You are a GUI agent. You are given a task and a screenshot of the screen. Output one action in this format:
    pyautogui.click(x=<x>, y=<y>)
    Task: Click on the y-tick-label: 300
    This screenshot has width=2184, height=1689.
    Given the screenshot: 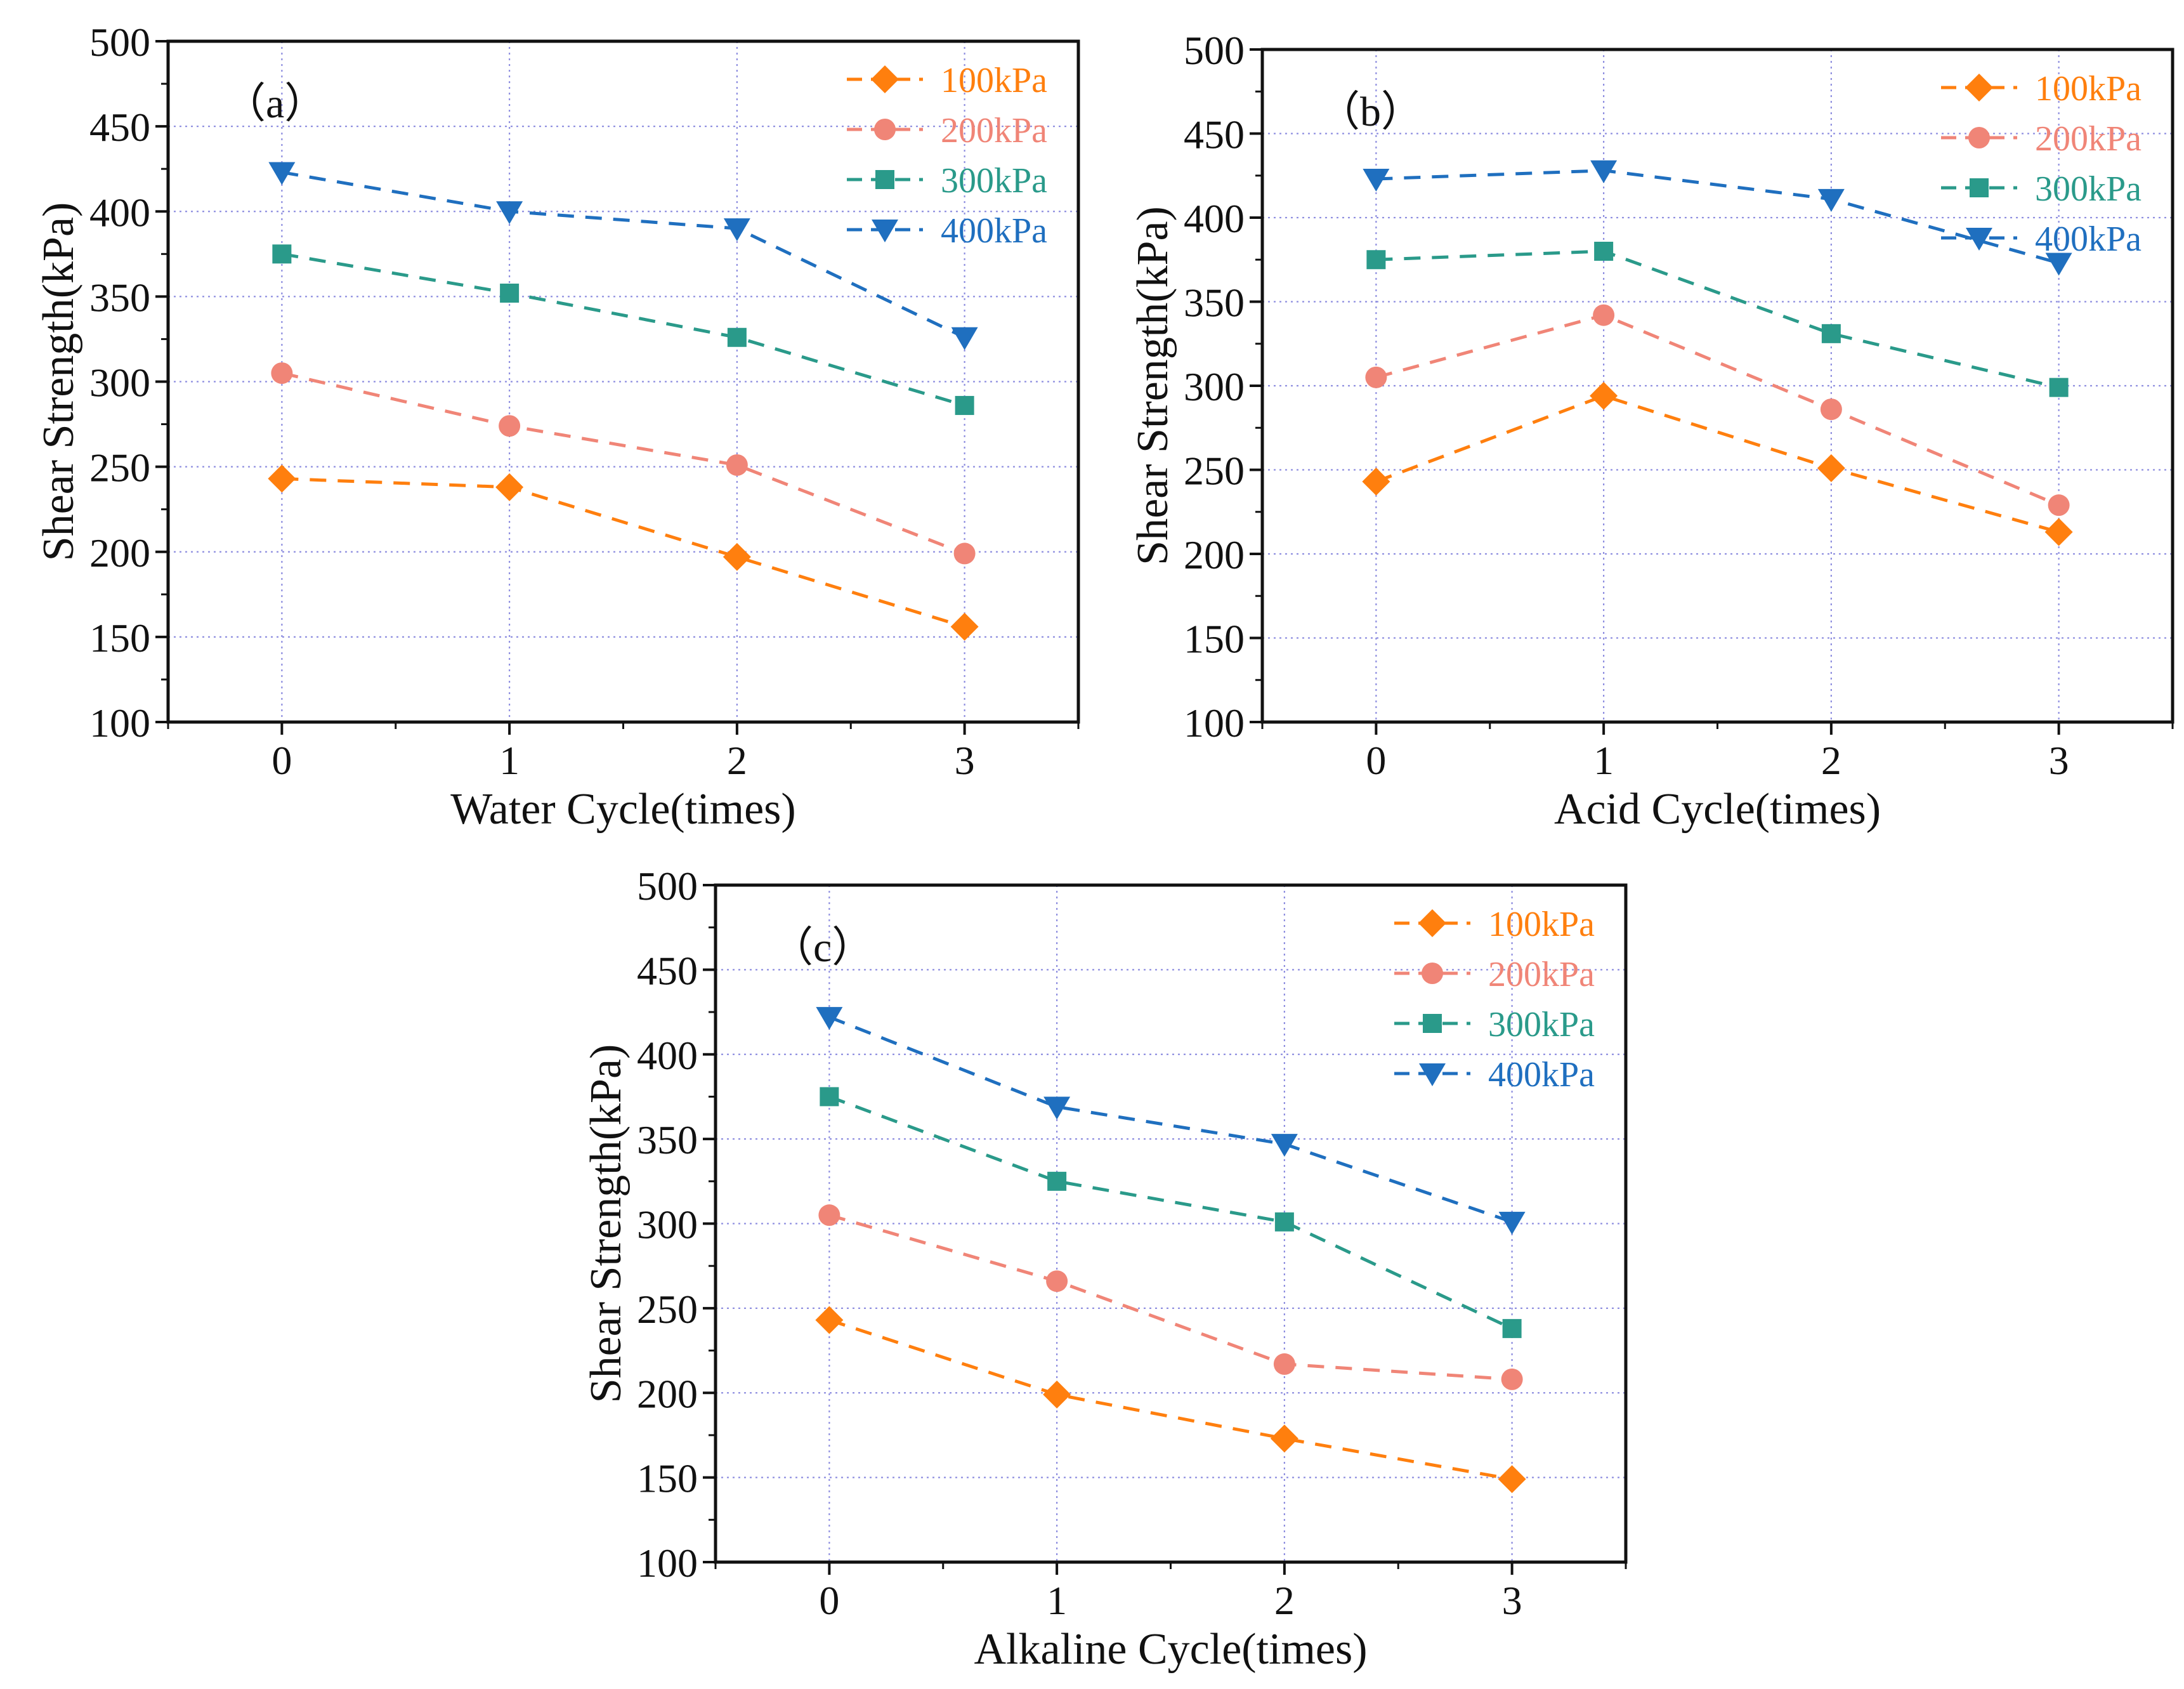 What is the action you would take?
    pyautogui.click(x=119, y=383)
    